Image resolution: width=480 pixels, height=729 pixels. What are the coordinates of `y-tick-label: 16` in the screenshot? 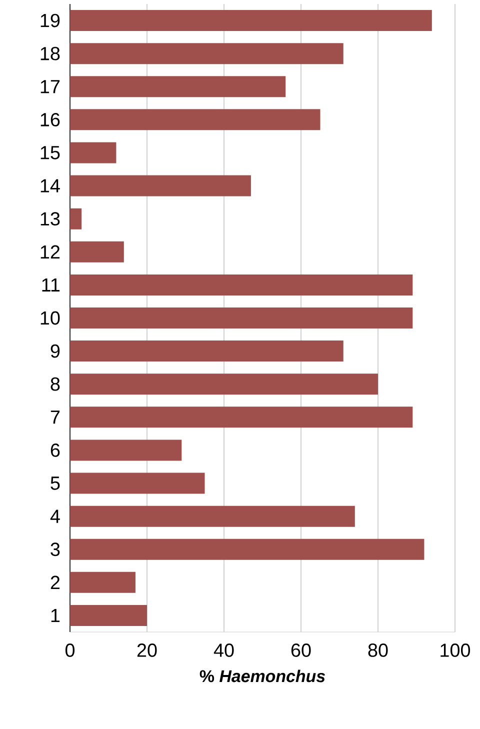 It's located at (50, 119).